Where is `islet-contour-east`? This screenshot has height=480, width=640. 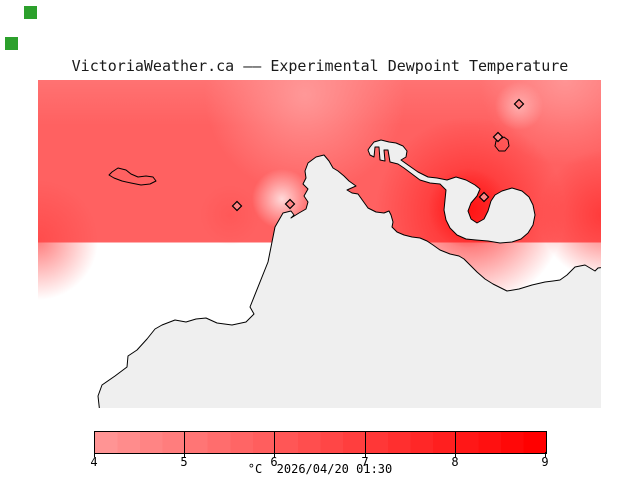
islet-contour-east is located at coordinates (502, 144).